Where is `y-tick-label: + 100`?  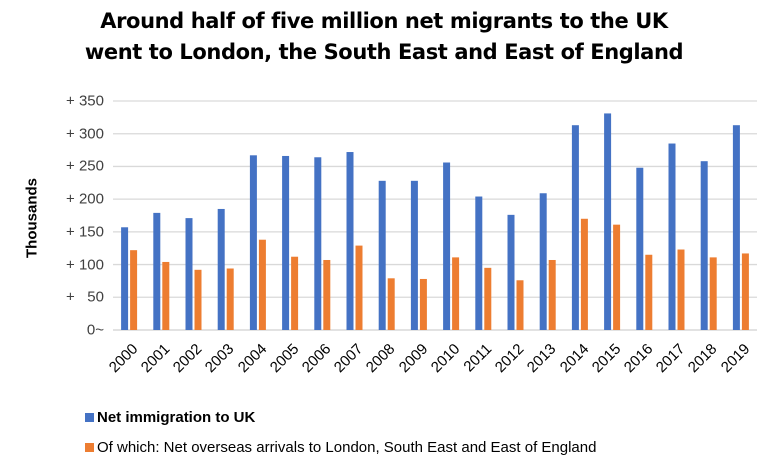 y-tick-label: + 100 is located at coordinates (85, 265).